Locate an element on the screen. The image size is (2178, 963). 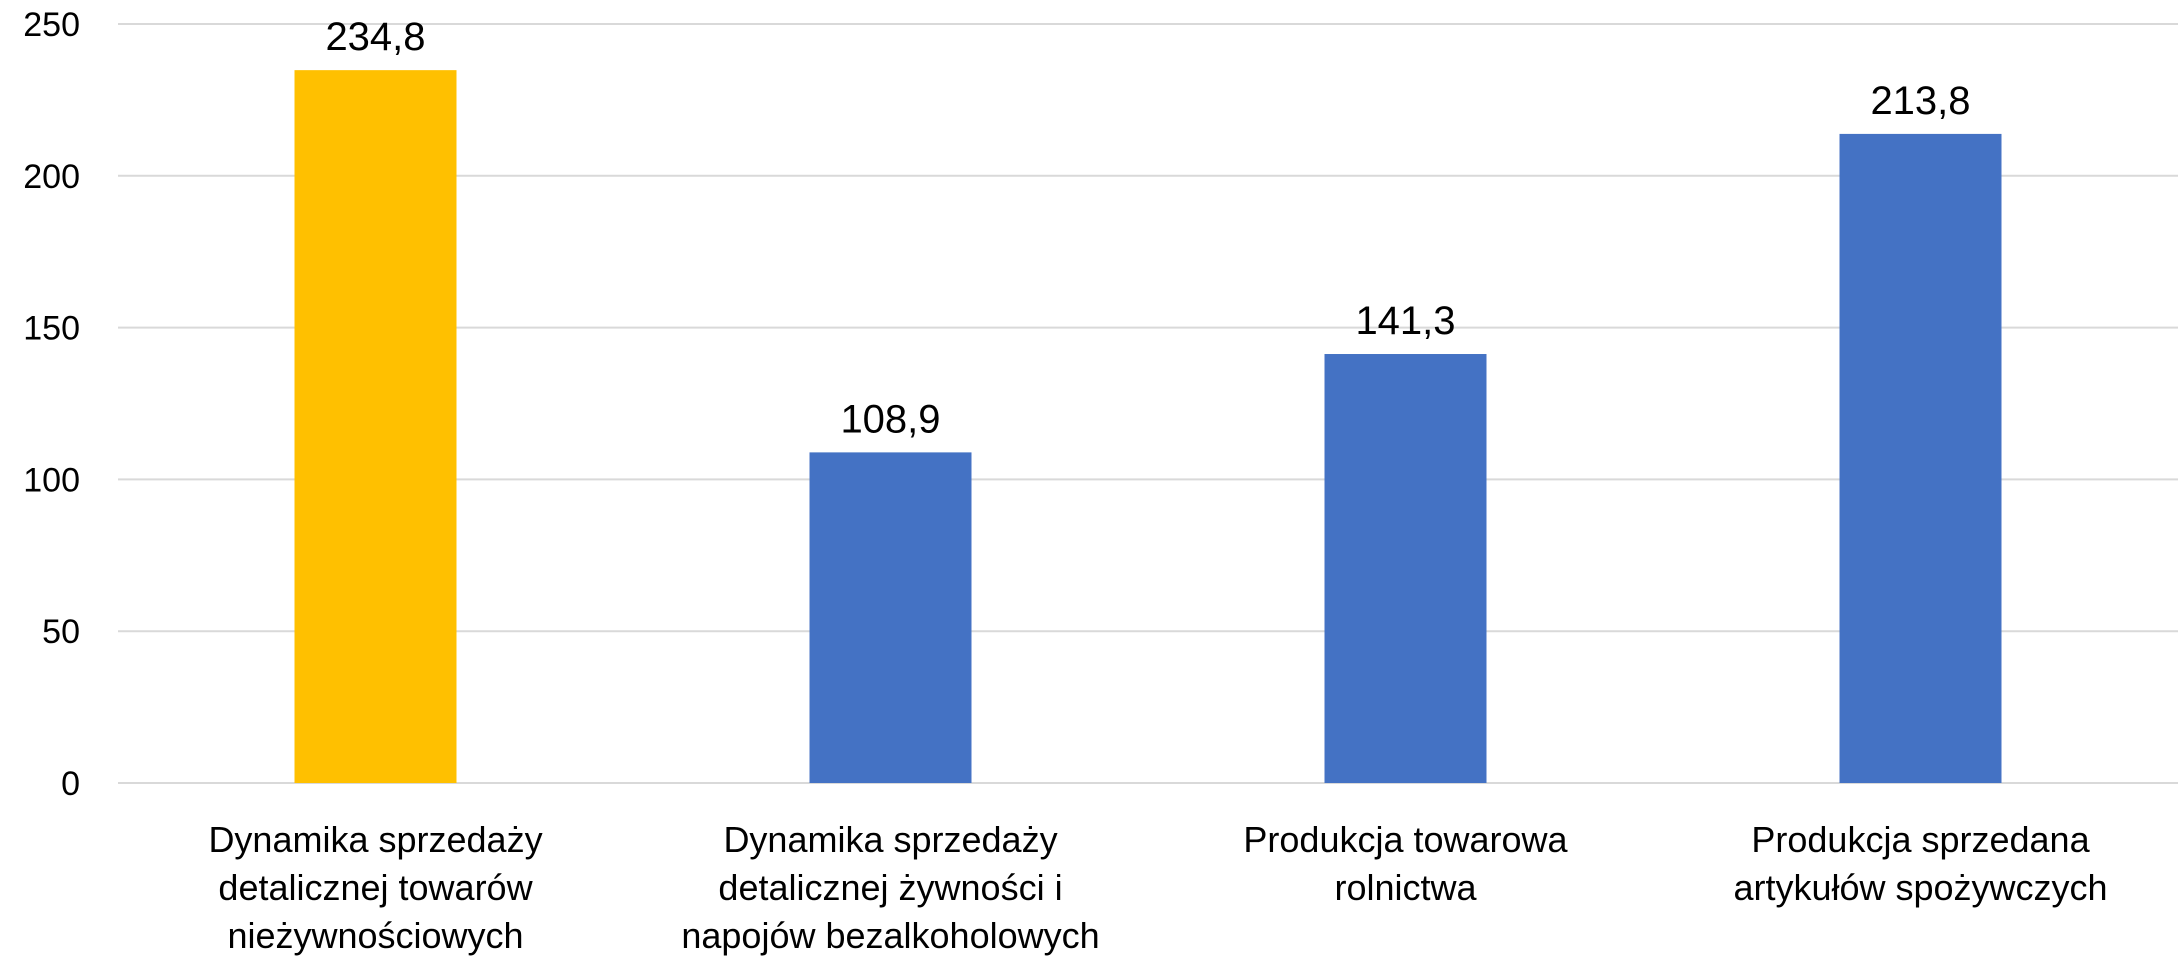
y-tick-label: 150 is located at coordinates (51, 329).